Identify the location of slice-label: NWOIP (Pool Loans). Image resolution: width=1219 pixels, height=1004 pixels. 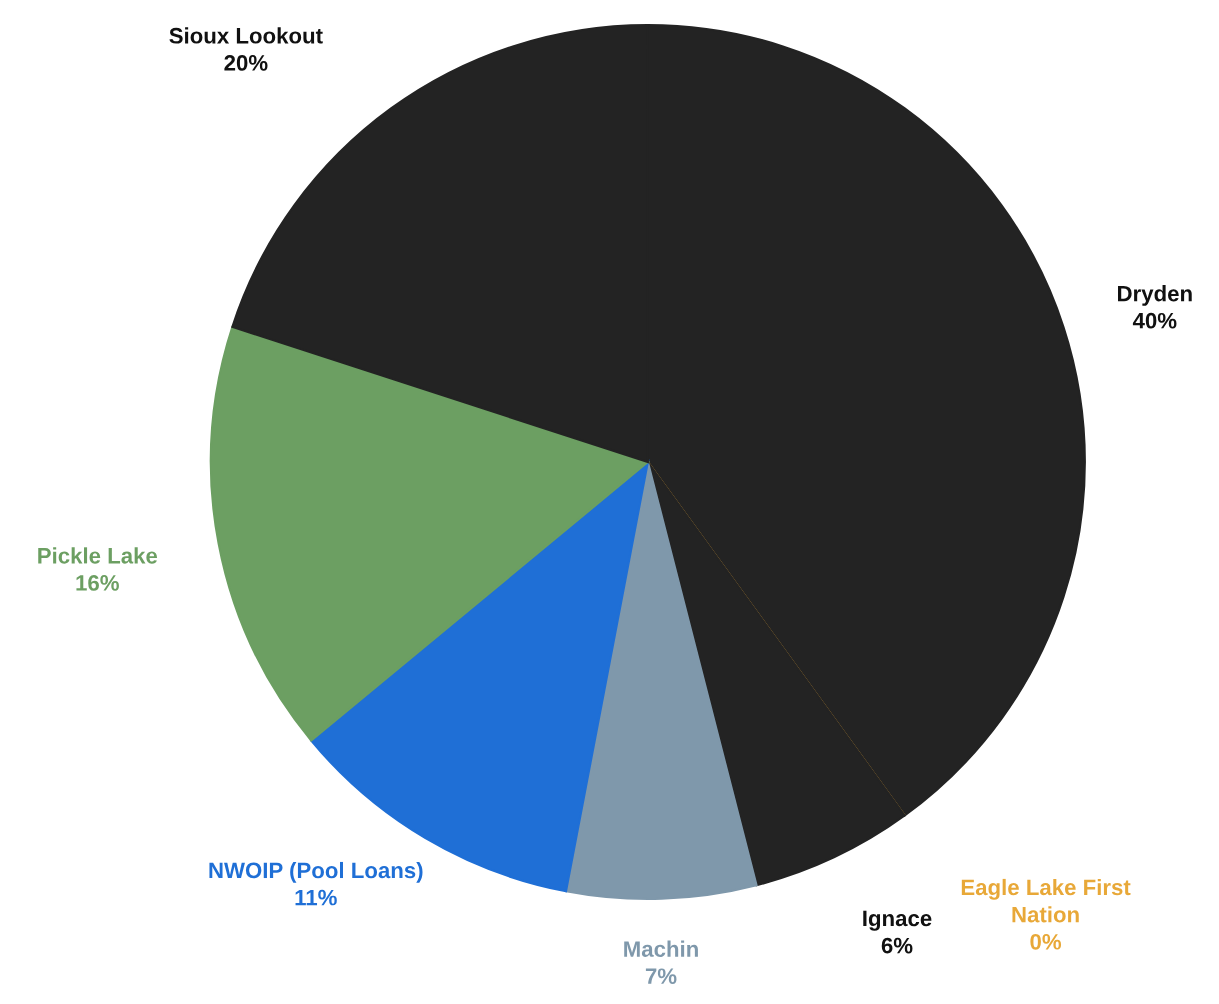
(316, 872).